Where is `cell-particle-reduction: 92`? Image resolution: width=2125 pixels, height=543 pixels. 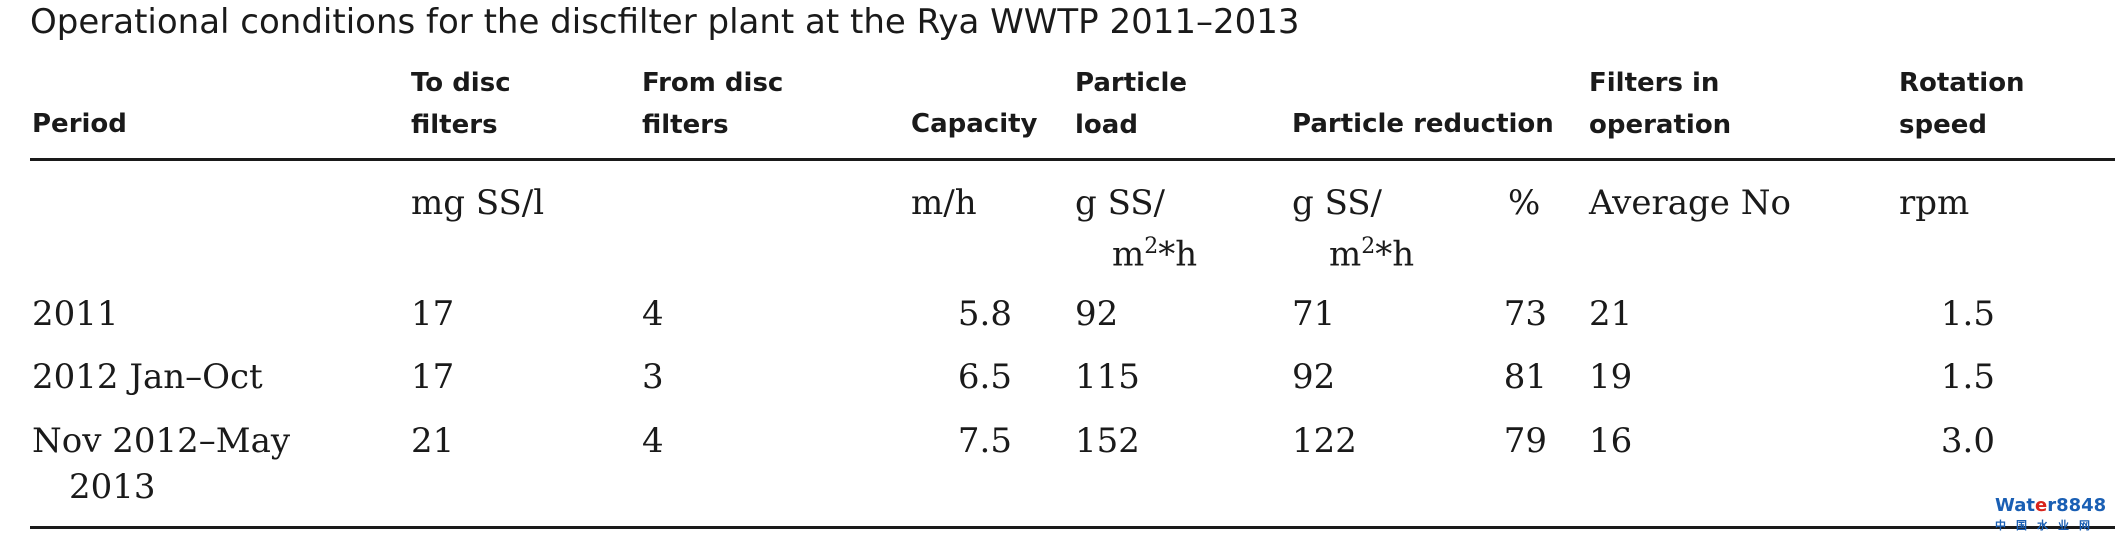
cell-particle-reduction: 92 is located at coordinates (1314, 377).